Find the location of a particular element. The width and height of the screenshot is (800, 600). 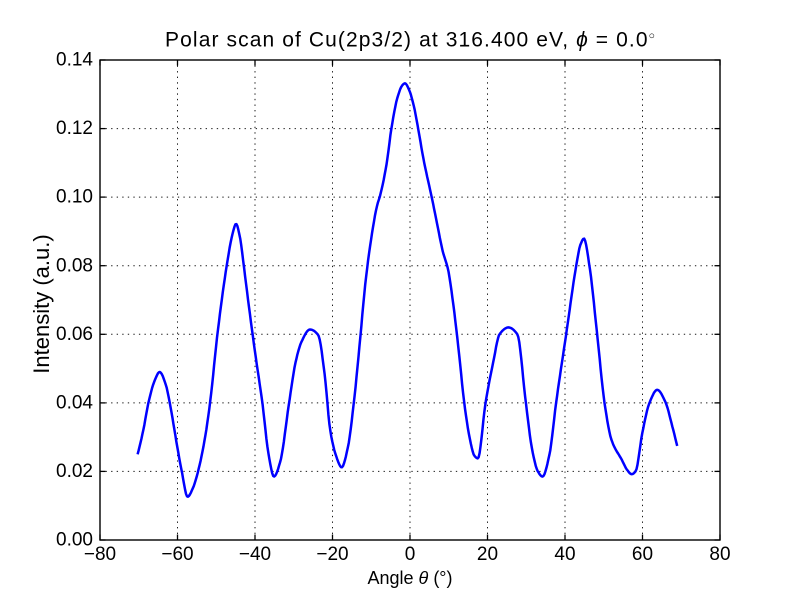

svg-text: Intensity (a.u.) is located at coordinates (41, 303).